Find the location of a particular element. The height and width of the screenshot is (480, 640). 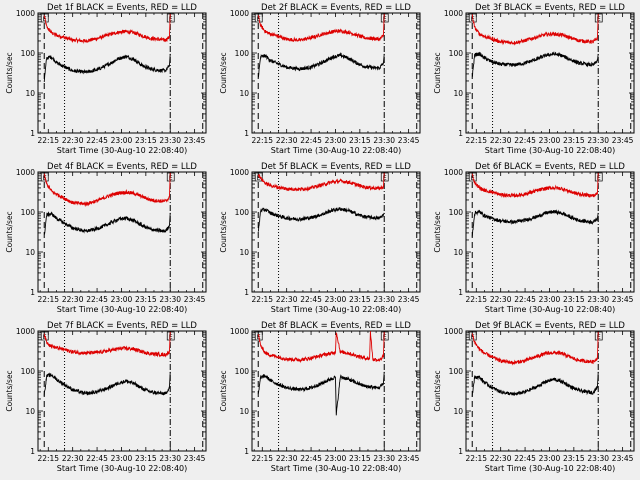

panel-title: Det 8f BLACK = Events, RED = LLD is located at coordinates (336, 326).